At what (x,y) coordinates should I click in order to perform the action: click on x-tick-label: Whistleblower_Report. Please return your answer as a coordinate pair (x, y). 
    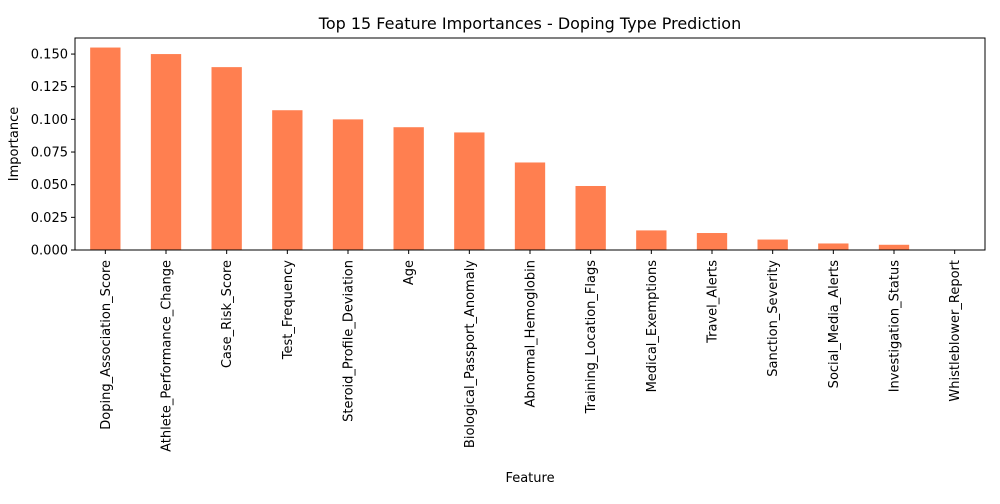
    Looking at the image, I should click on (955, 331).